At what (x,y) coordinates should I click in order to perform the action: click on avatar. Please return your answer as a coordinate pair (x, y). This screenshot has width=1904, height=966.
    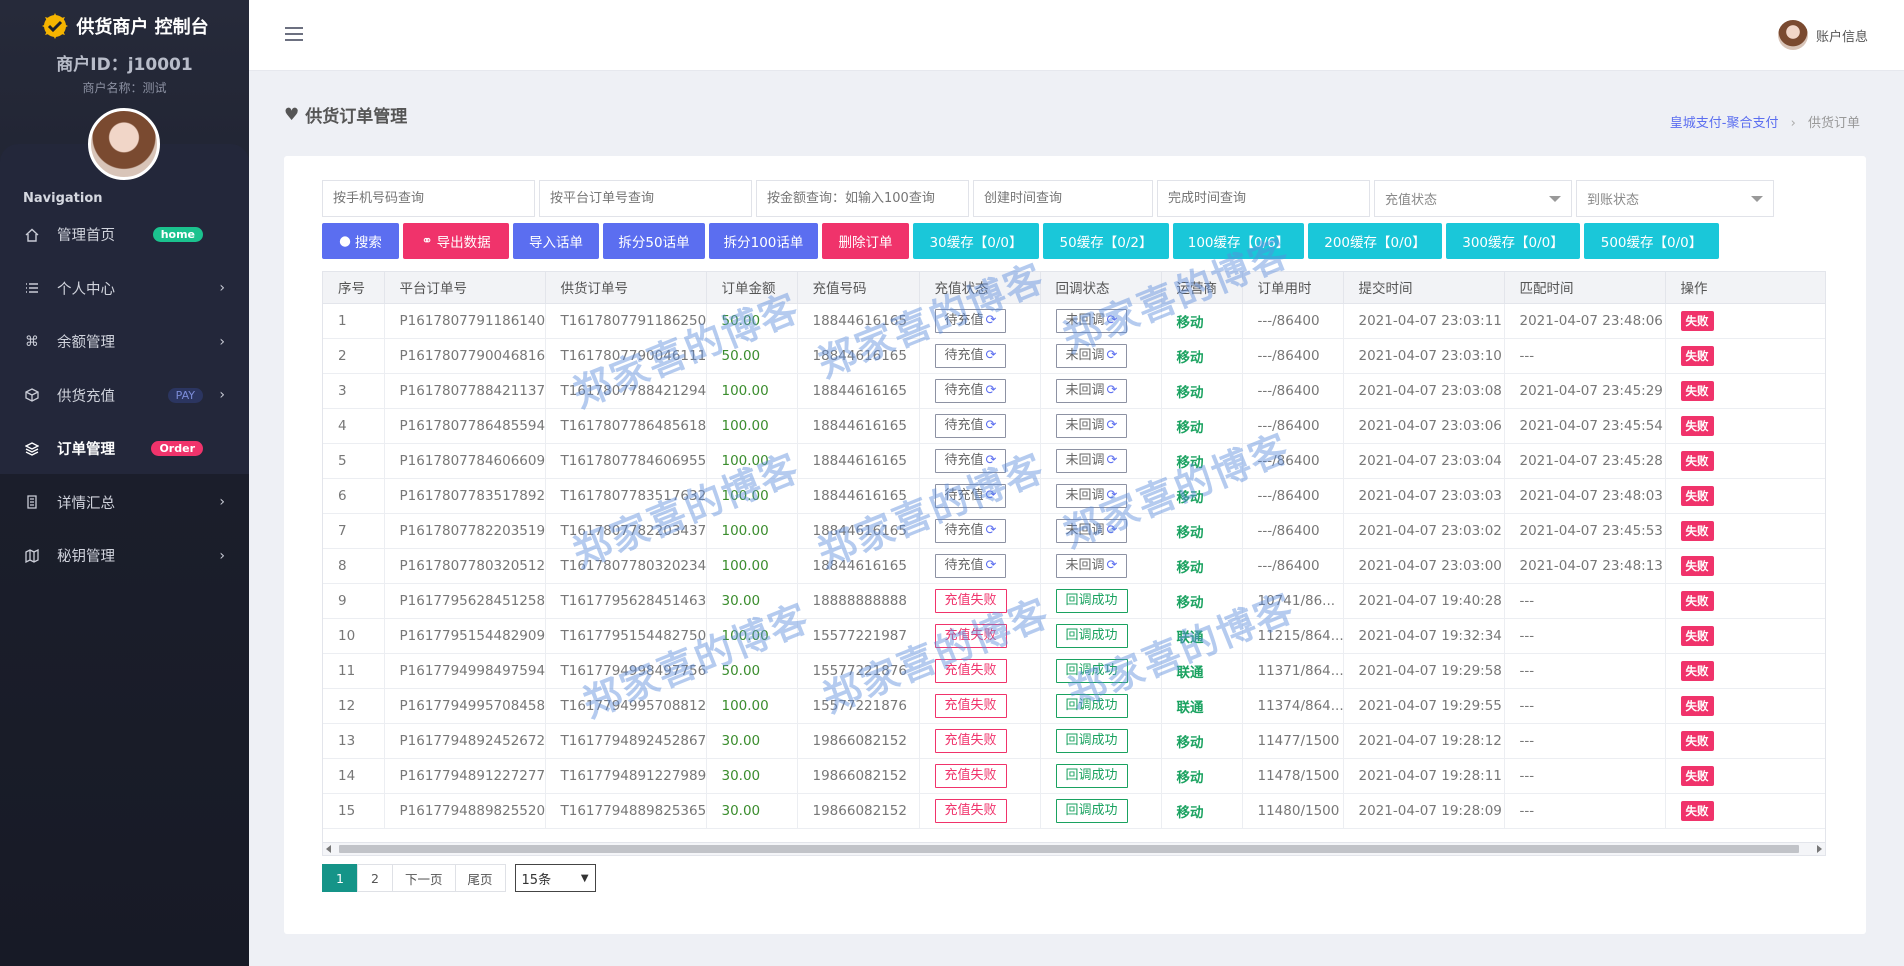
    Looking at the image, I should click on (124, 144).